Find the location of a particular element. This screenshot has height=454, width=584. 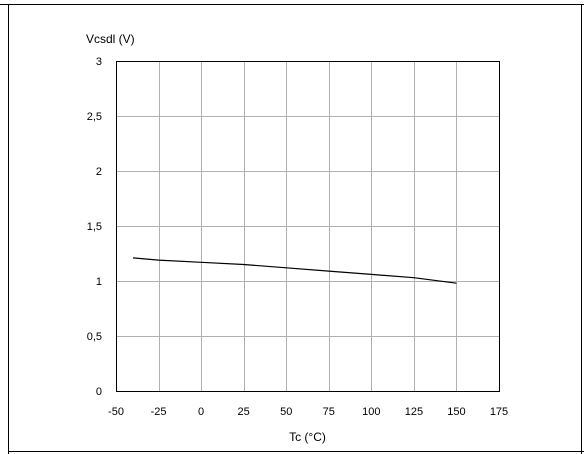

y-tick-label: 0,5 is located at coordinates (94, 337).